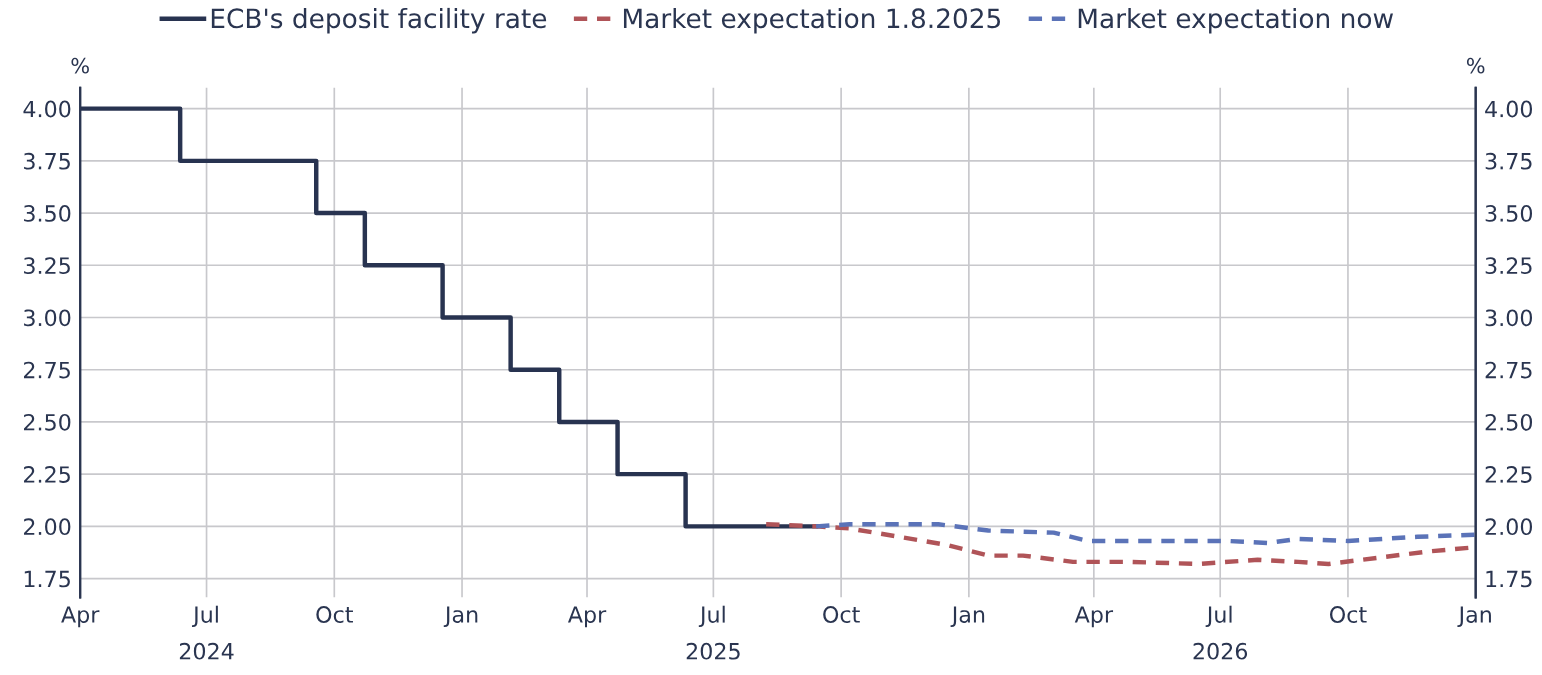 The image size is (1542, 675). I want to click on legend-label: ECB's deposit facility rate, so click(379, 20).